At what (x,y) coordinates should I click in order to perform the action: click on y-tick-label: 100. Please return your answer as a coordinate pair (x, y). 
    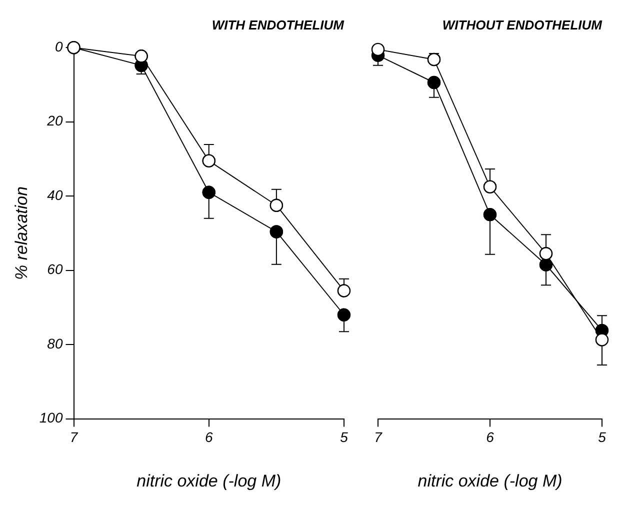
    Looking at the image, I should click on (51, 418).